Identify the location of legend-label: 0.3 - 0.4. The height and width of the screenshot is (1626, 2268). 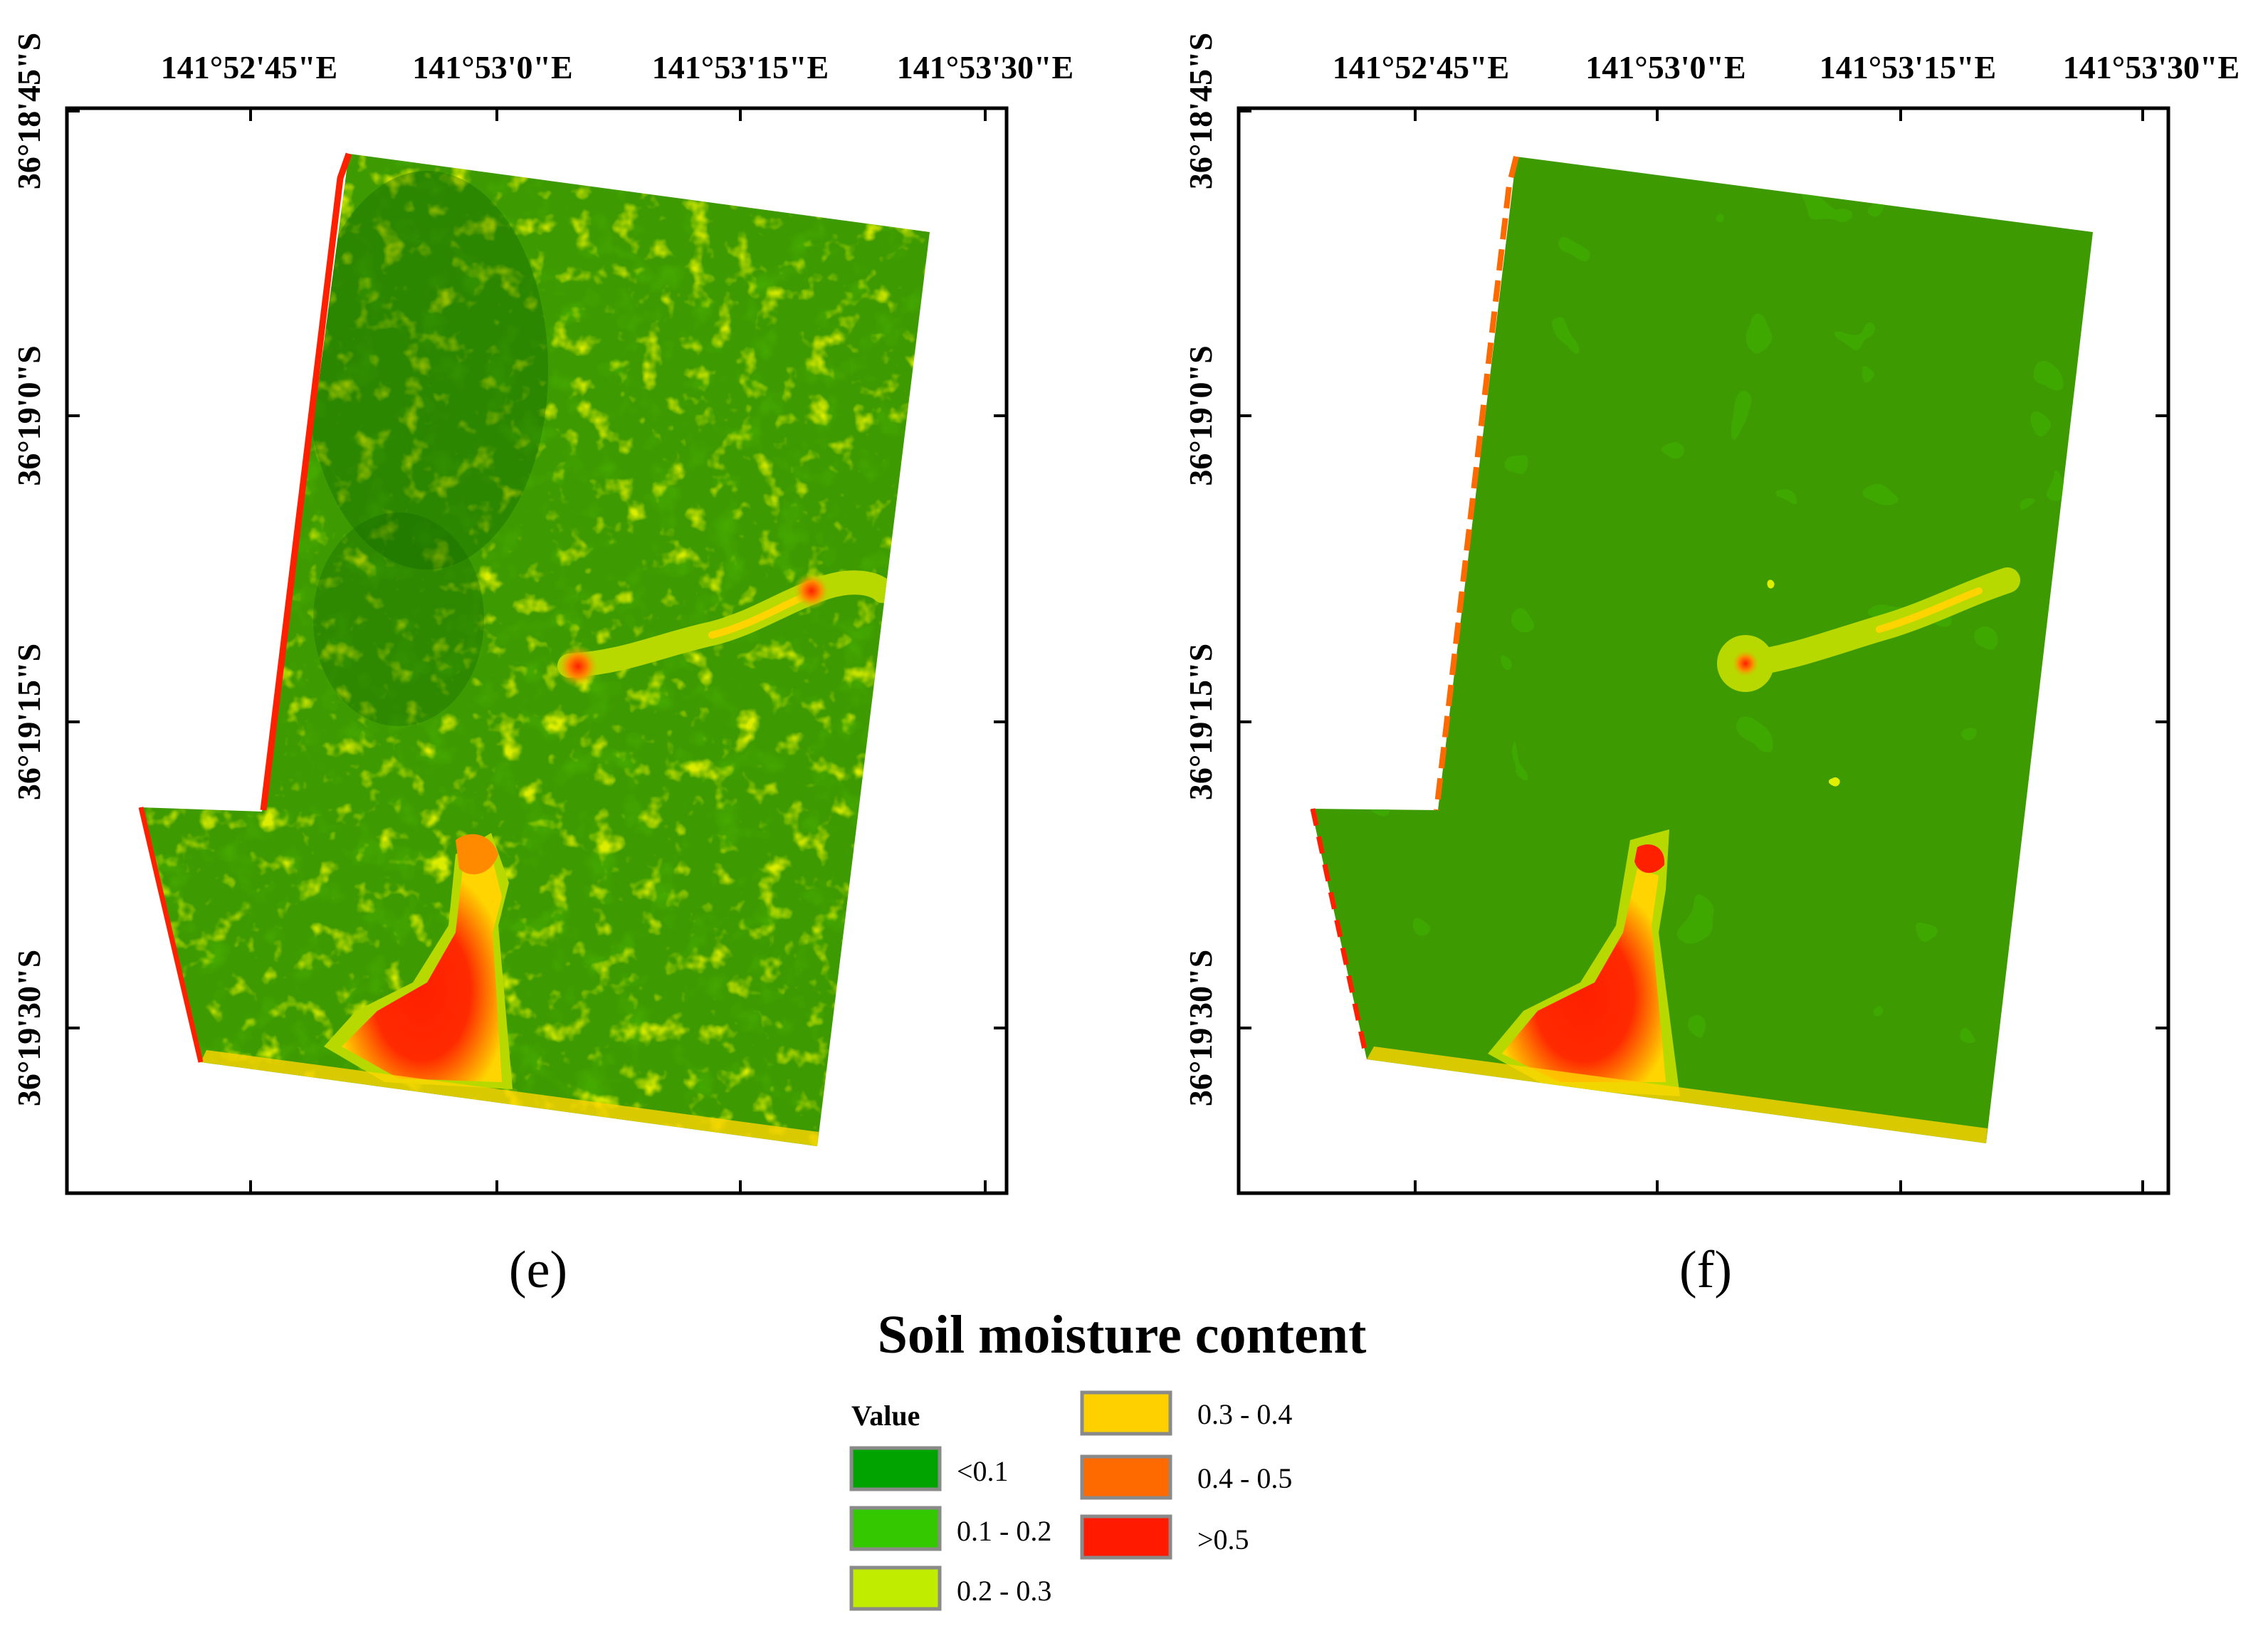
(1244, 1414).